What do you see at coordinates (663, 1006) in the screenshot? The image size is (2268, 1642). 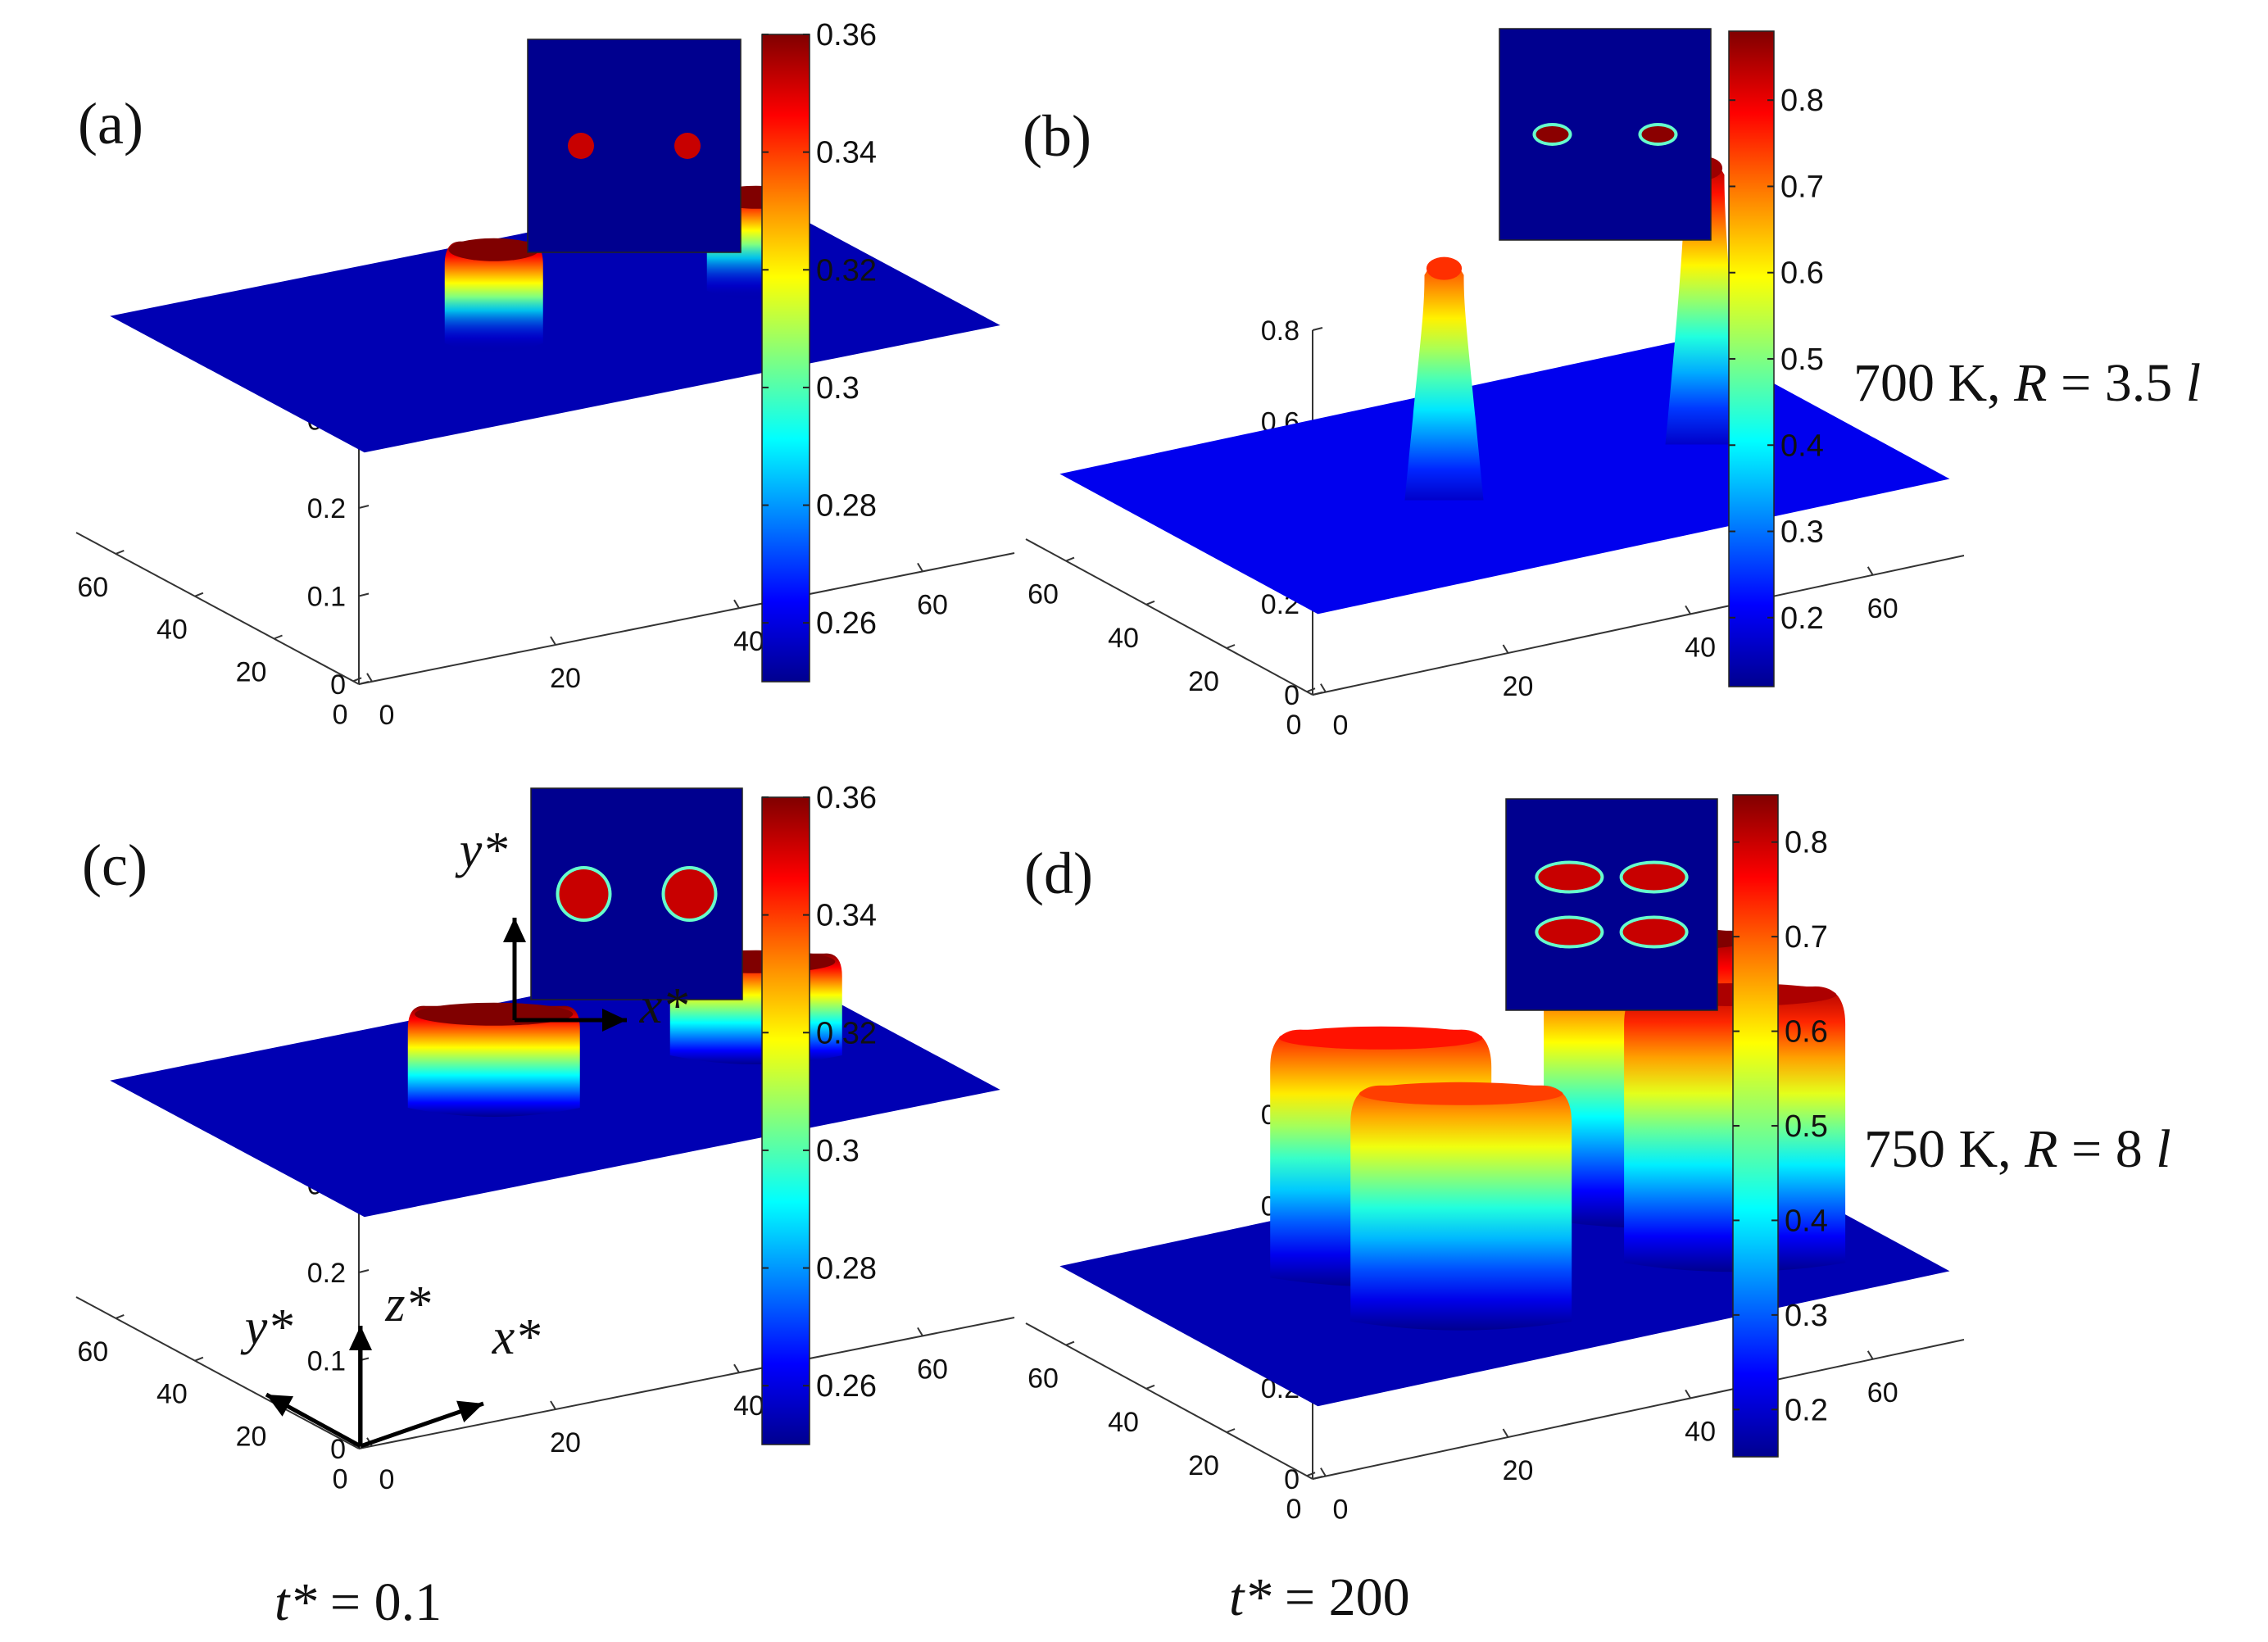 I see `inset-x-symbol: x*` at bounding box center [663, 1006].